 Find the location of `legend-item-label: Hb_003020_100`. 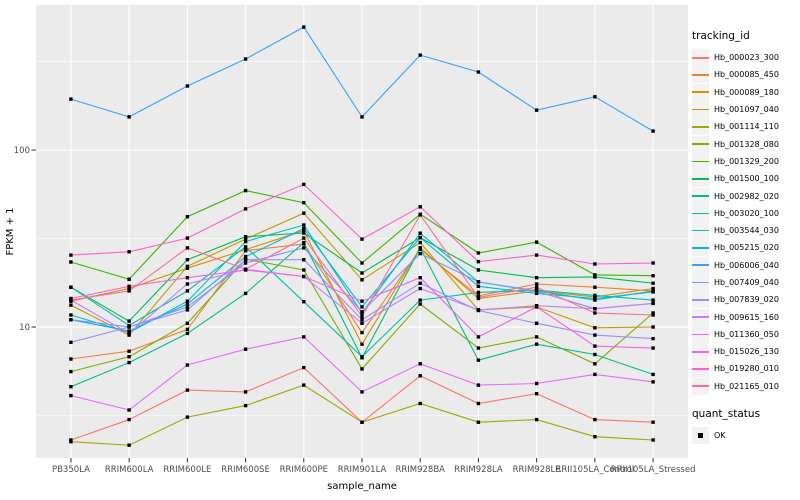

legend-item-label: Hb_003020_100 is located at coordinates (746, 213).